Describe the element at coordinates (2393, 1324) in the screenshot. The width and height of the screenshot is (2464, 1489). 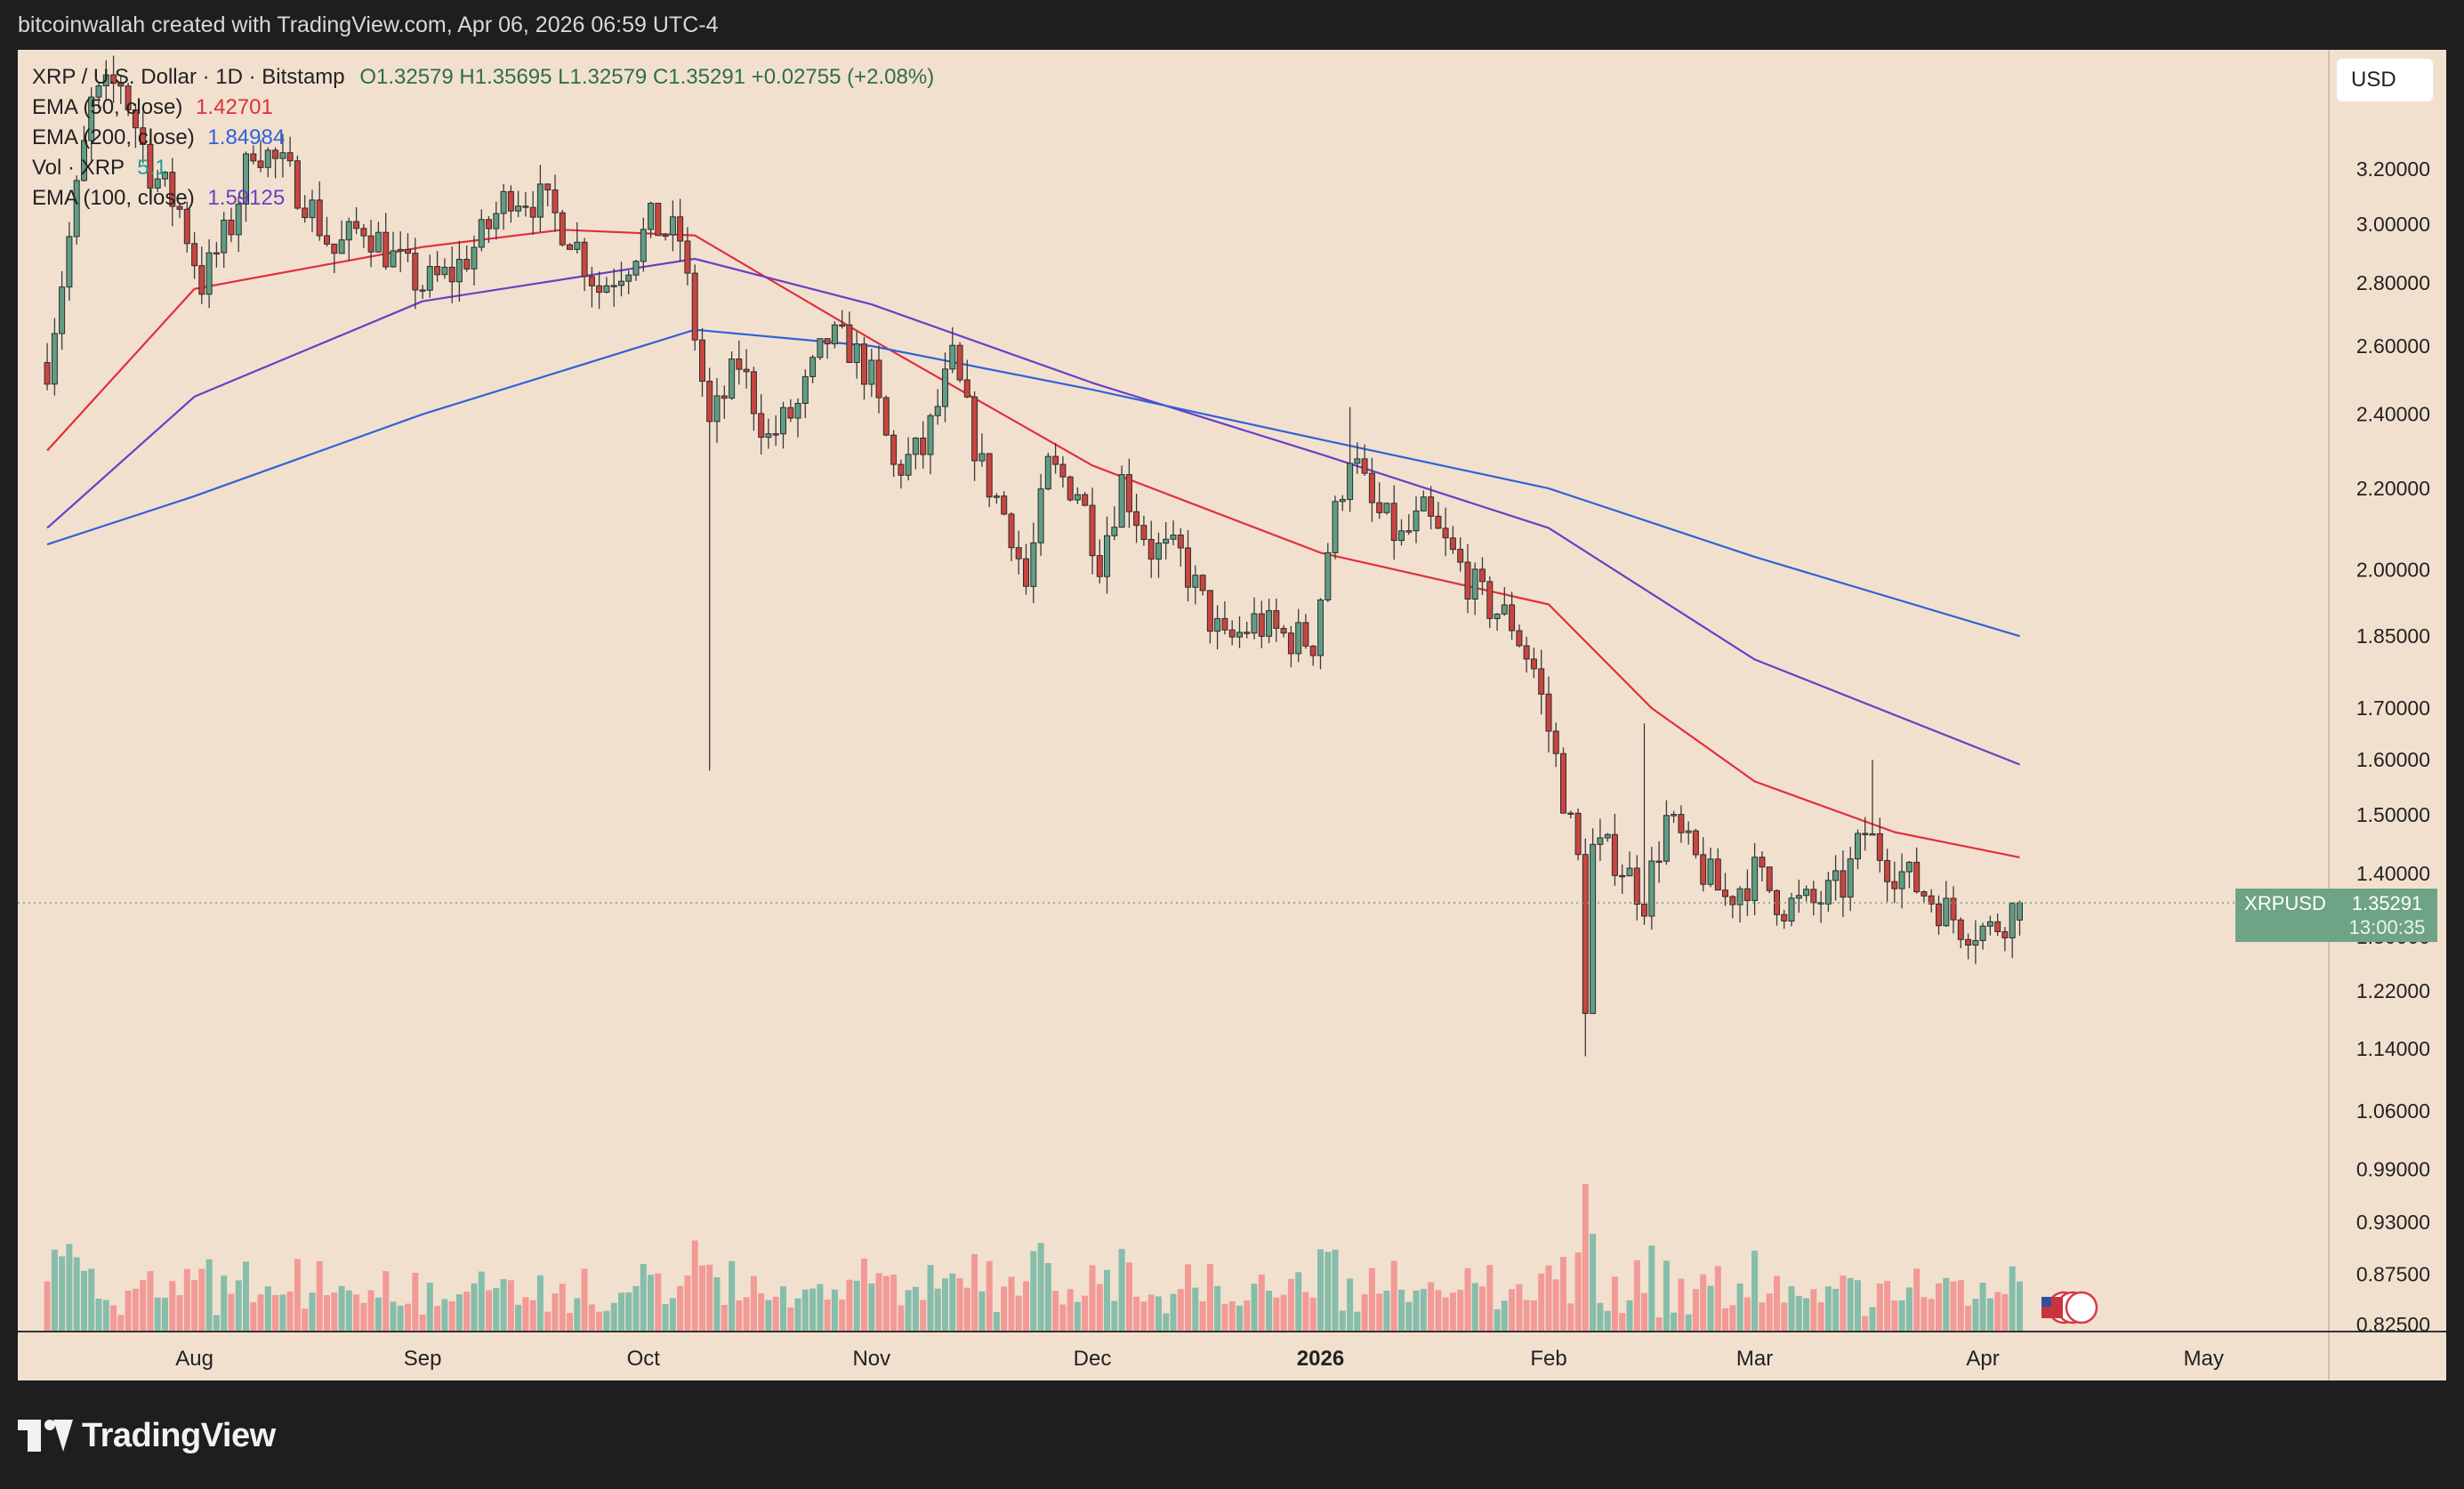
I see `price-tick-label: 0.82500` at that location.